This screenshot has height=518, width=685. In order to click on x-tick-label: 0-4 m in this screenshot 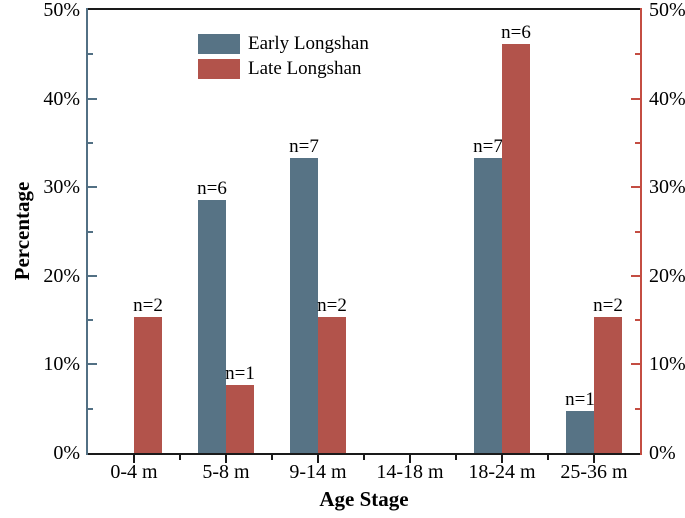, I will do `click(134, 472)`.